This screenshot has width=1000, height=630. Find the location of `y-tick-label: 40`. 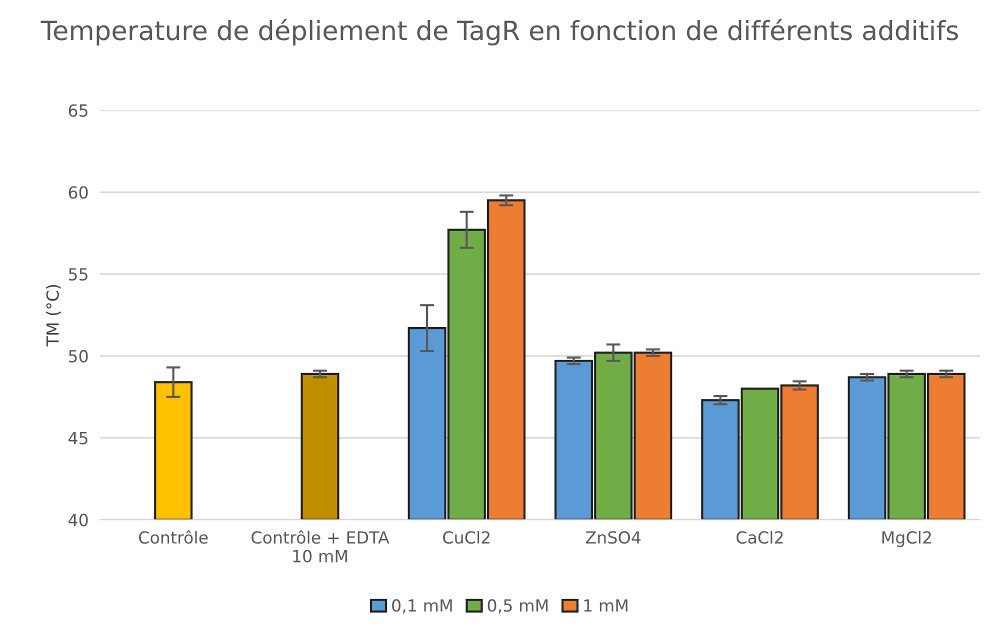

y-tick-label: 40 is located at coordinates (78, 520).